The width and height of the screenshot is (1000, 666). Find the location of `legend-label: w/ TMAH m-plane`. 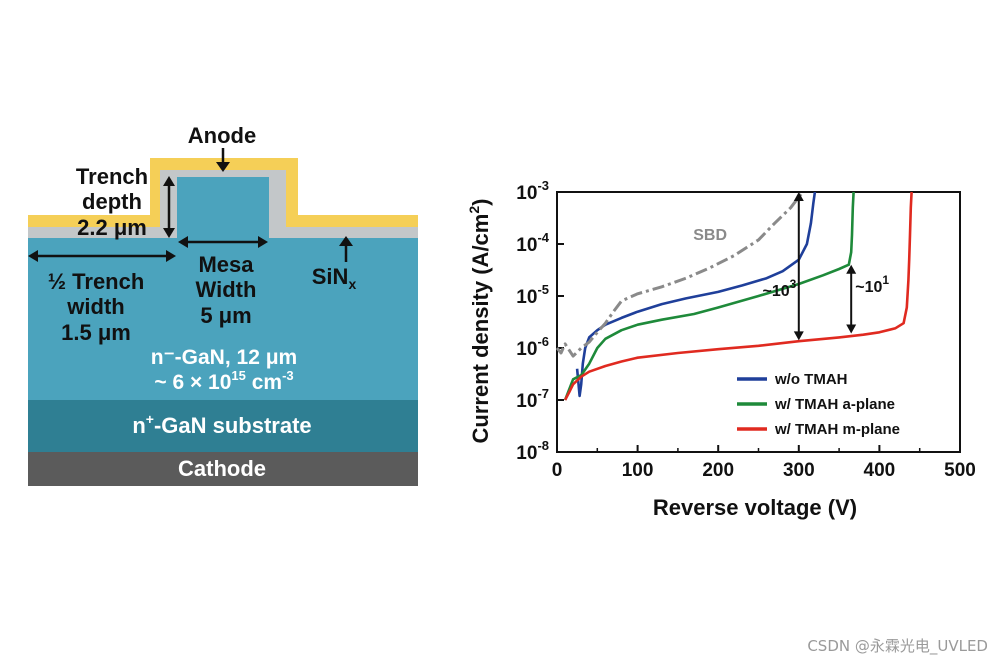

legend-label: w/ TMAH m-plane is located at coordinates (837, 429).